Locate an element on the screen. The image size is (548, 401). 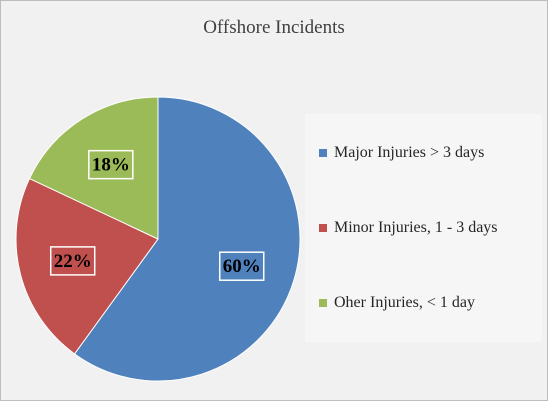
legend-item-minor-injuries: Minor Injuries, 1 - 3 days is located at coordinates (408, 228).